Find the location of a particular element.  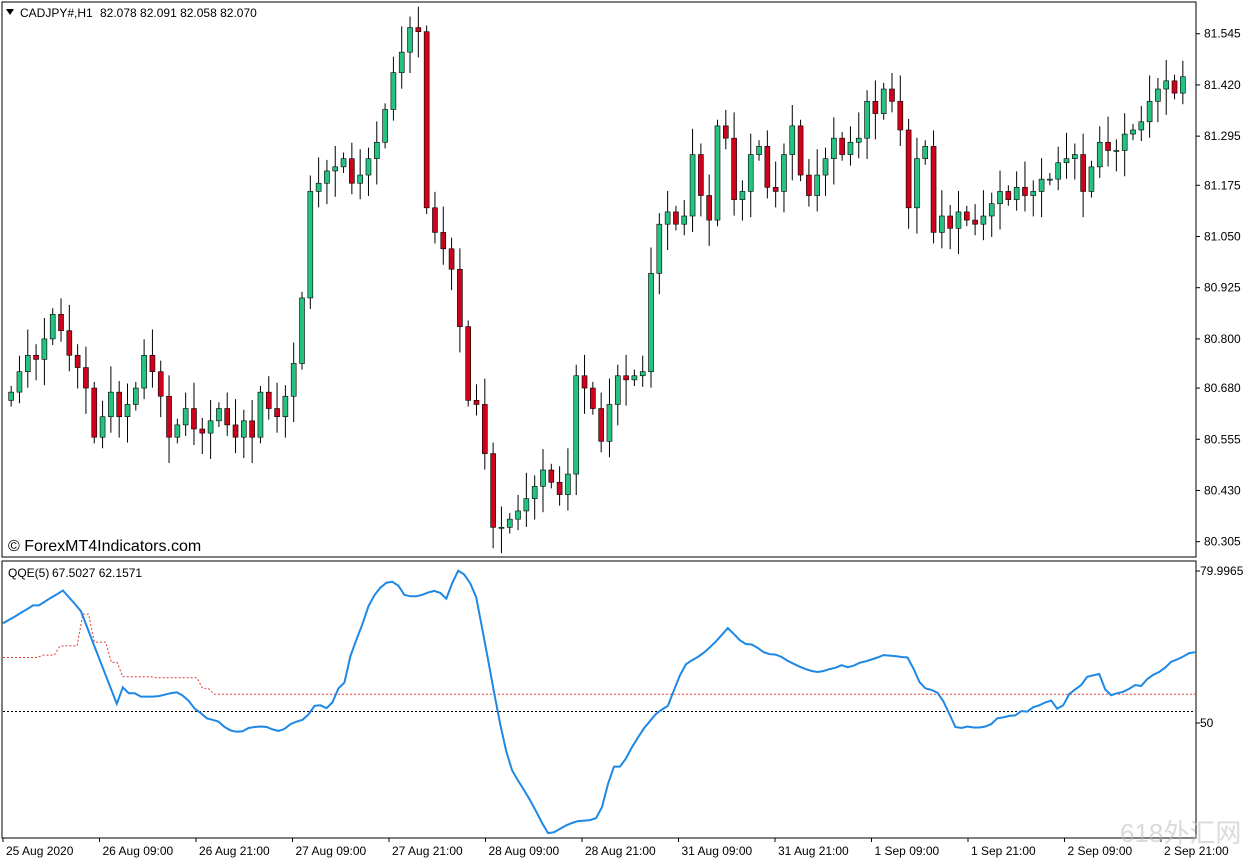

time-tick-label: 26 Aug 09:00 is located at coordinates (138, 851).